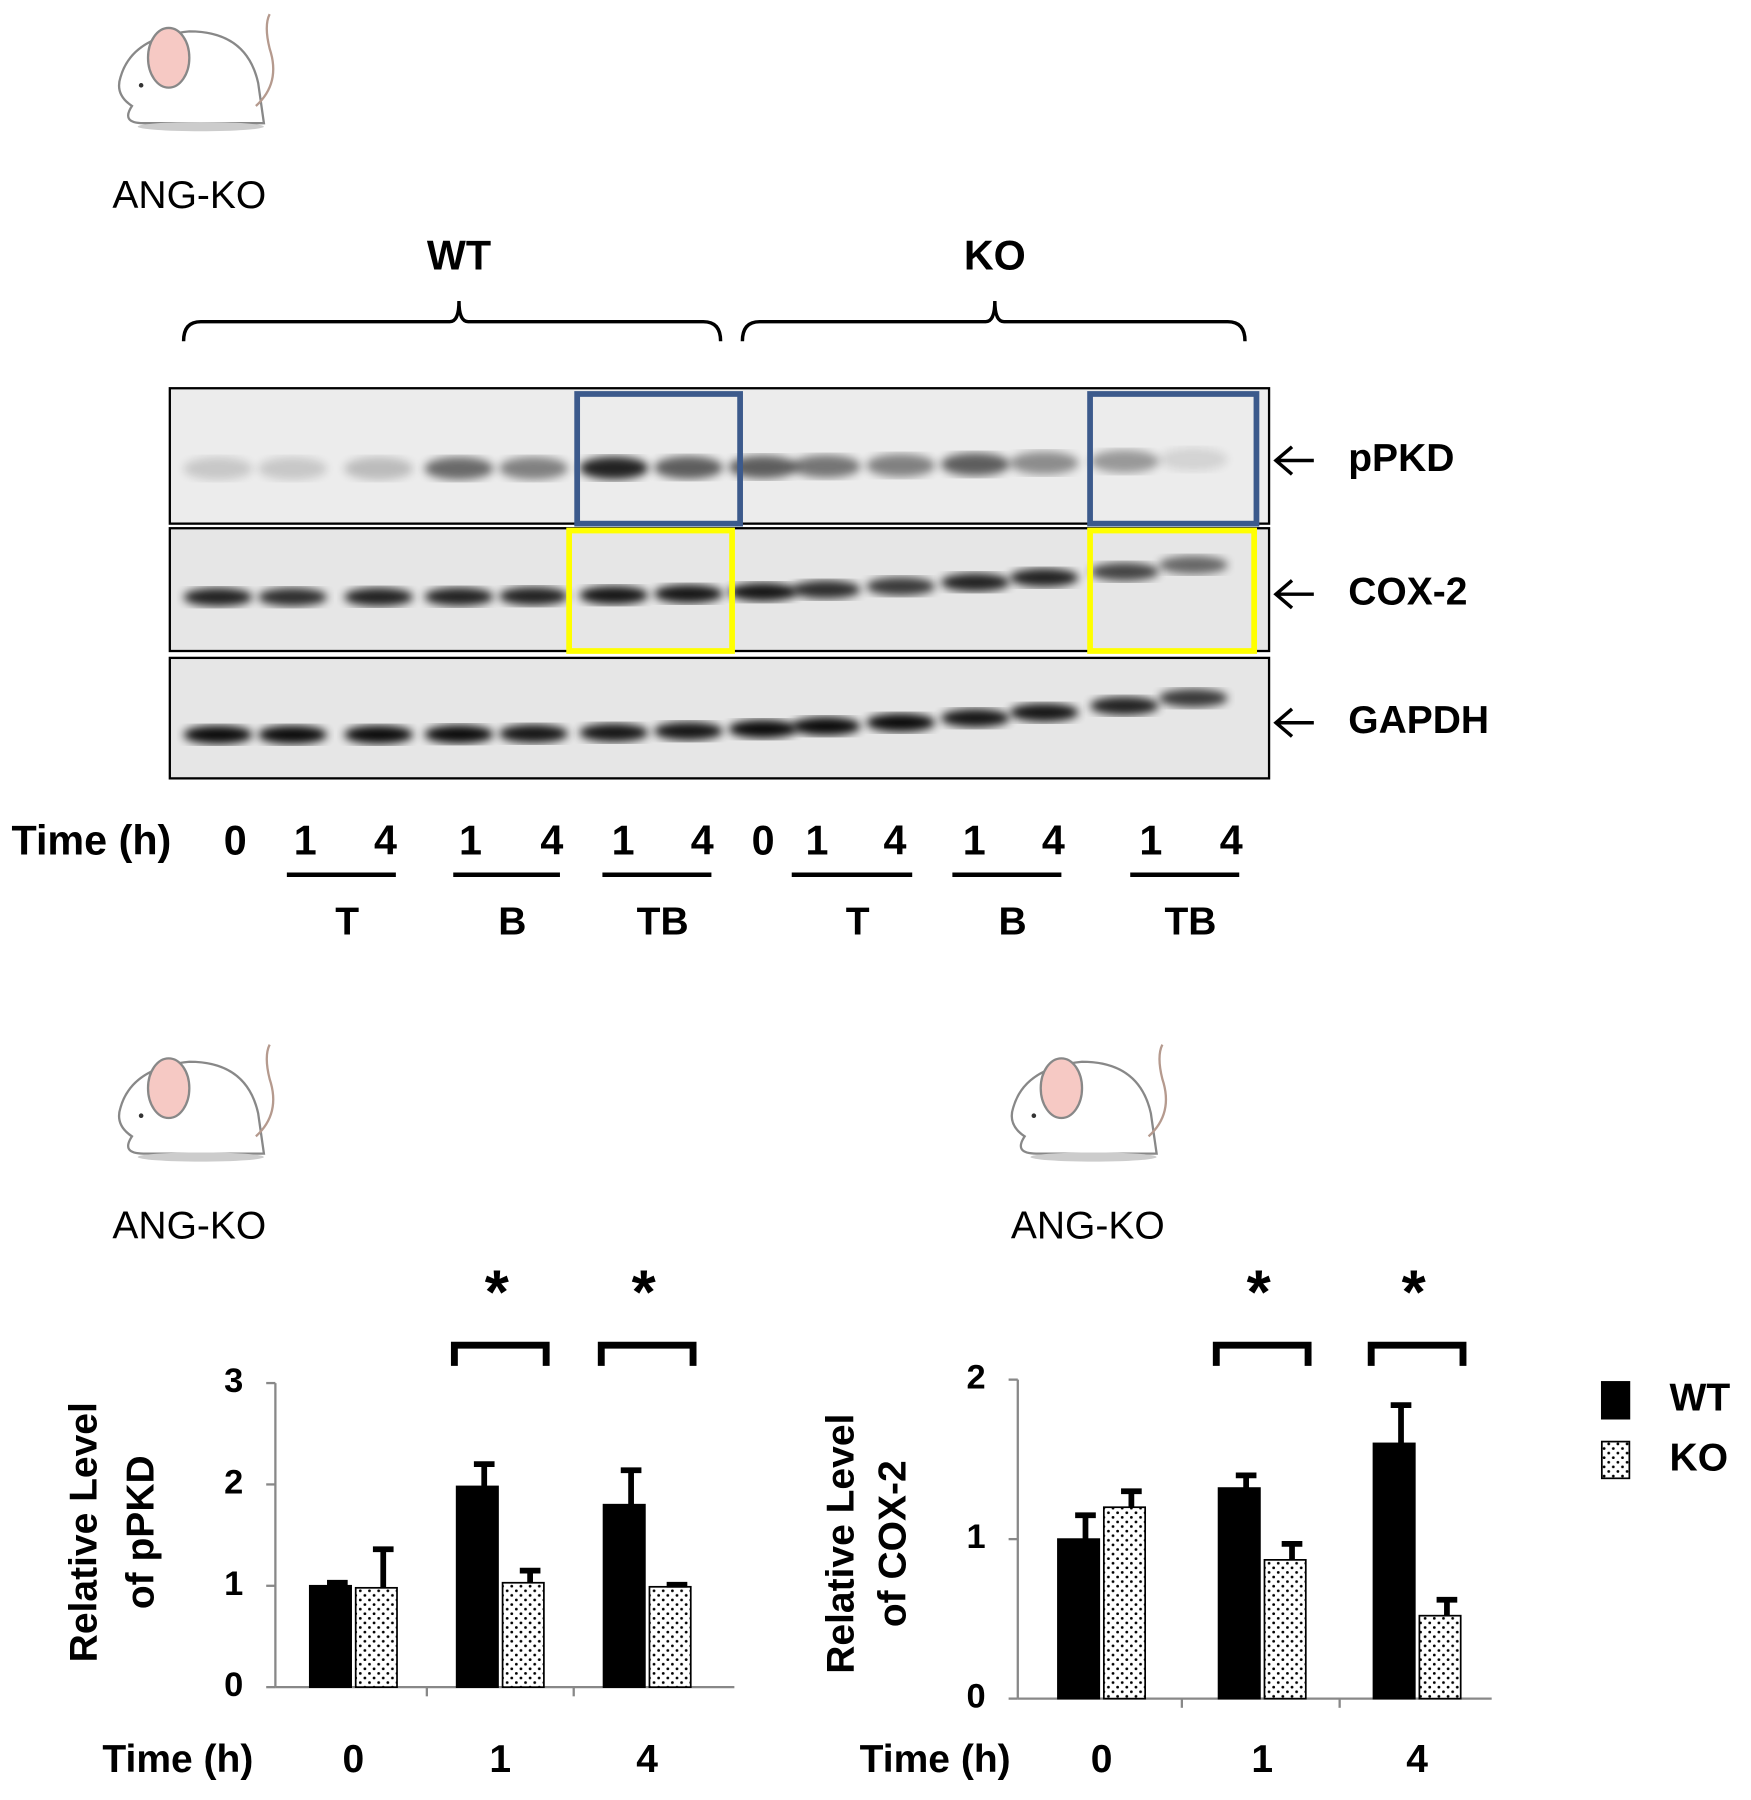  Describe the element at coordinates (141, 1532) in the screenshot. I see `y-axis-label: of pPKD` at that location.